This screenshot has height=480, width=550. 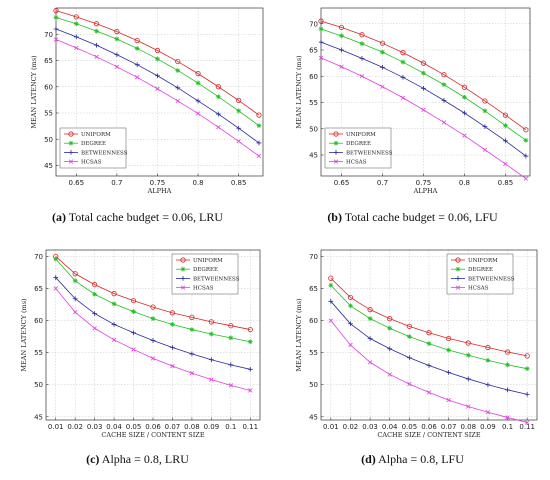 What do you see at coordinates (483, 261) in the screenshot?
I see `chart-d-legend-label-uniform: UNIFORM` at bounding box center [483, 261].